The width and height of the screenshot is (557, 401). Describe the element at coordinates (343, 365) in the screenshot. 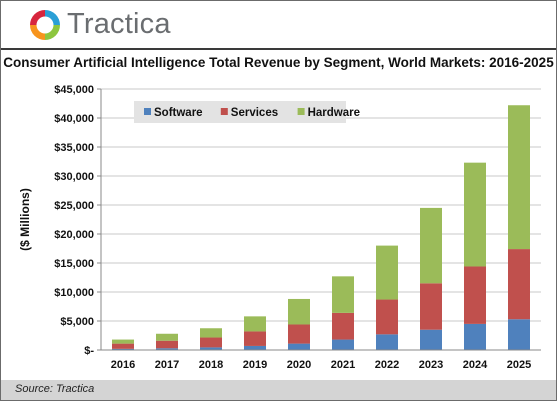

I see `x-tick-label: 2021` at that location.